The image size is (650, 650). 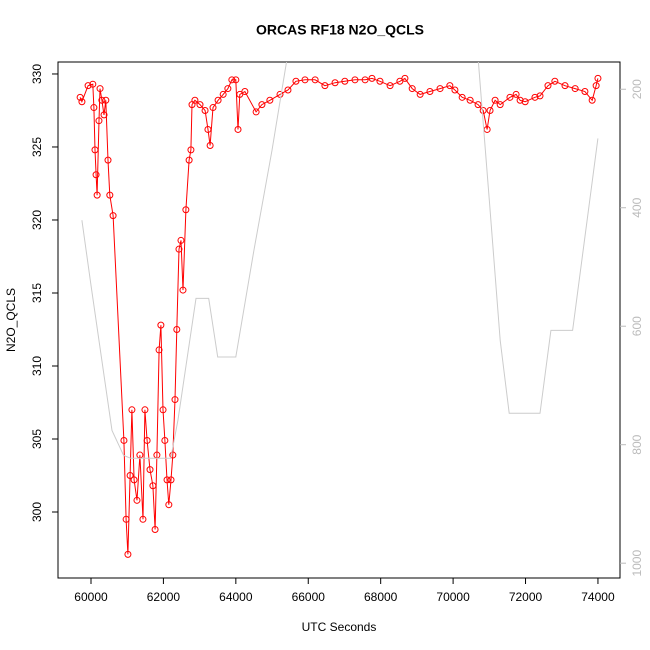 What do you see at coordinates (453, 597) in the screenshot?
I see `x-tick-label: 70000` at bounding box center [453, 597].